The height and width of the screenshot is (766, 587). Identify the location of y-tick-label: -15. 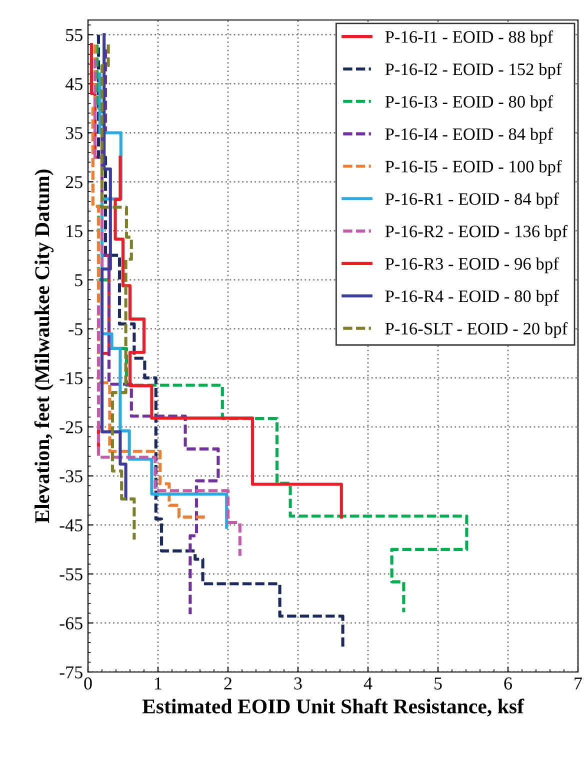
(71, 378).